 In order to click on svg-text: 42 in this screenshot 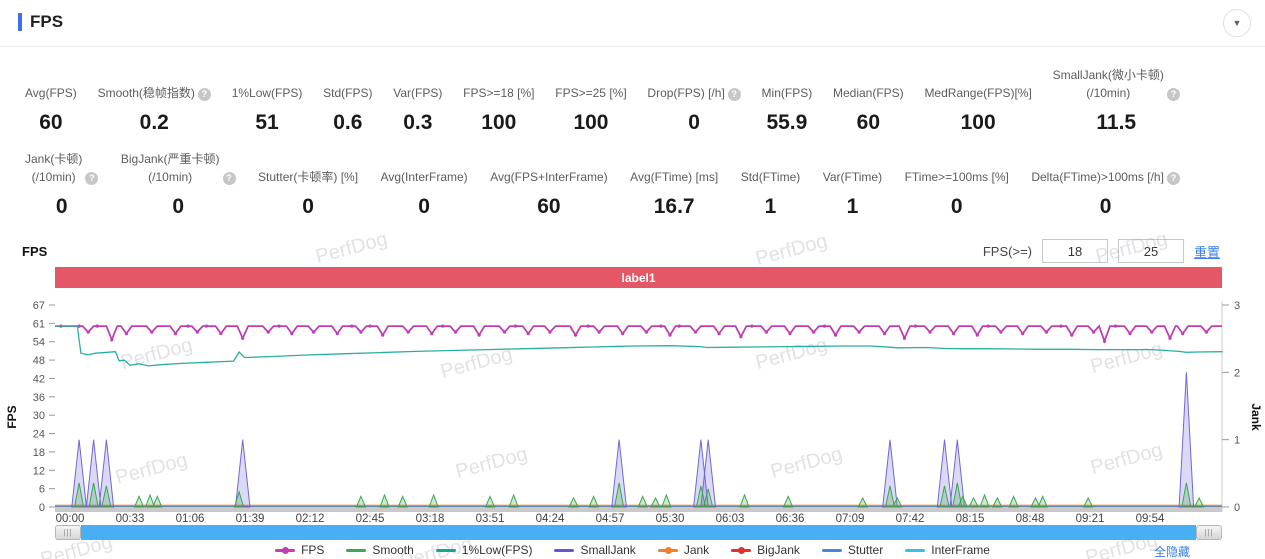, I will do `click(39, 379)`.